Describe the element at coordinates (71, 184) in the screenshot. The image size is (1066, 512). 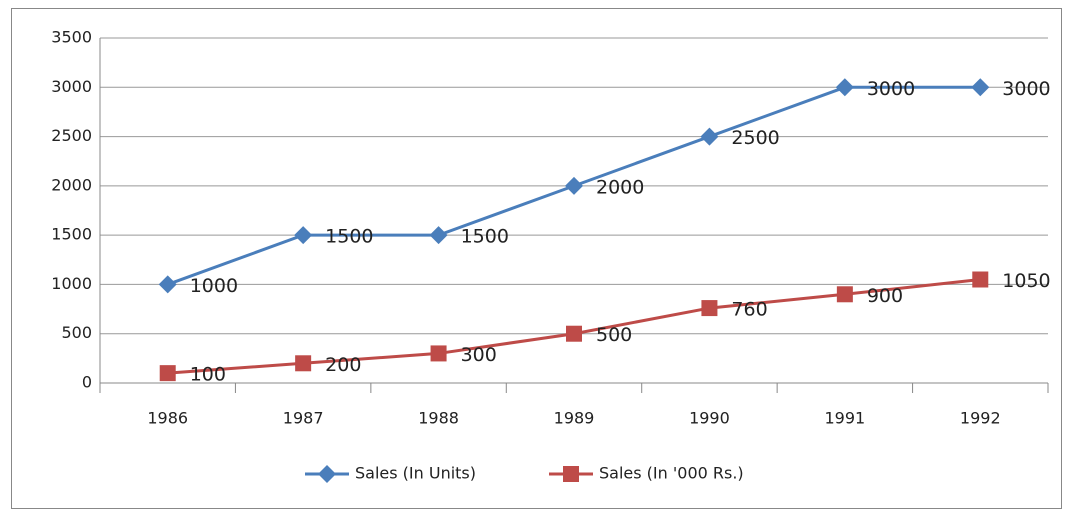
I see `y-tick-label: 2000` at that location.